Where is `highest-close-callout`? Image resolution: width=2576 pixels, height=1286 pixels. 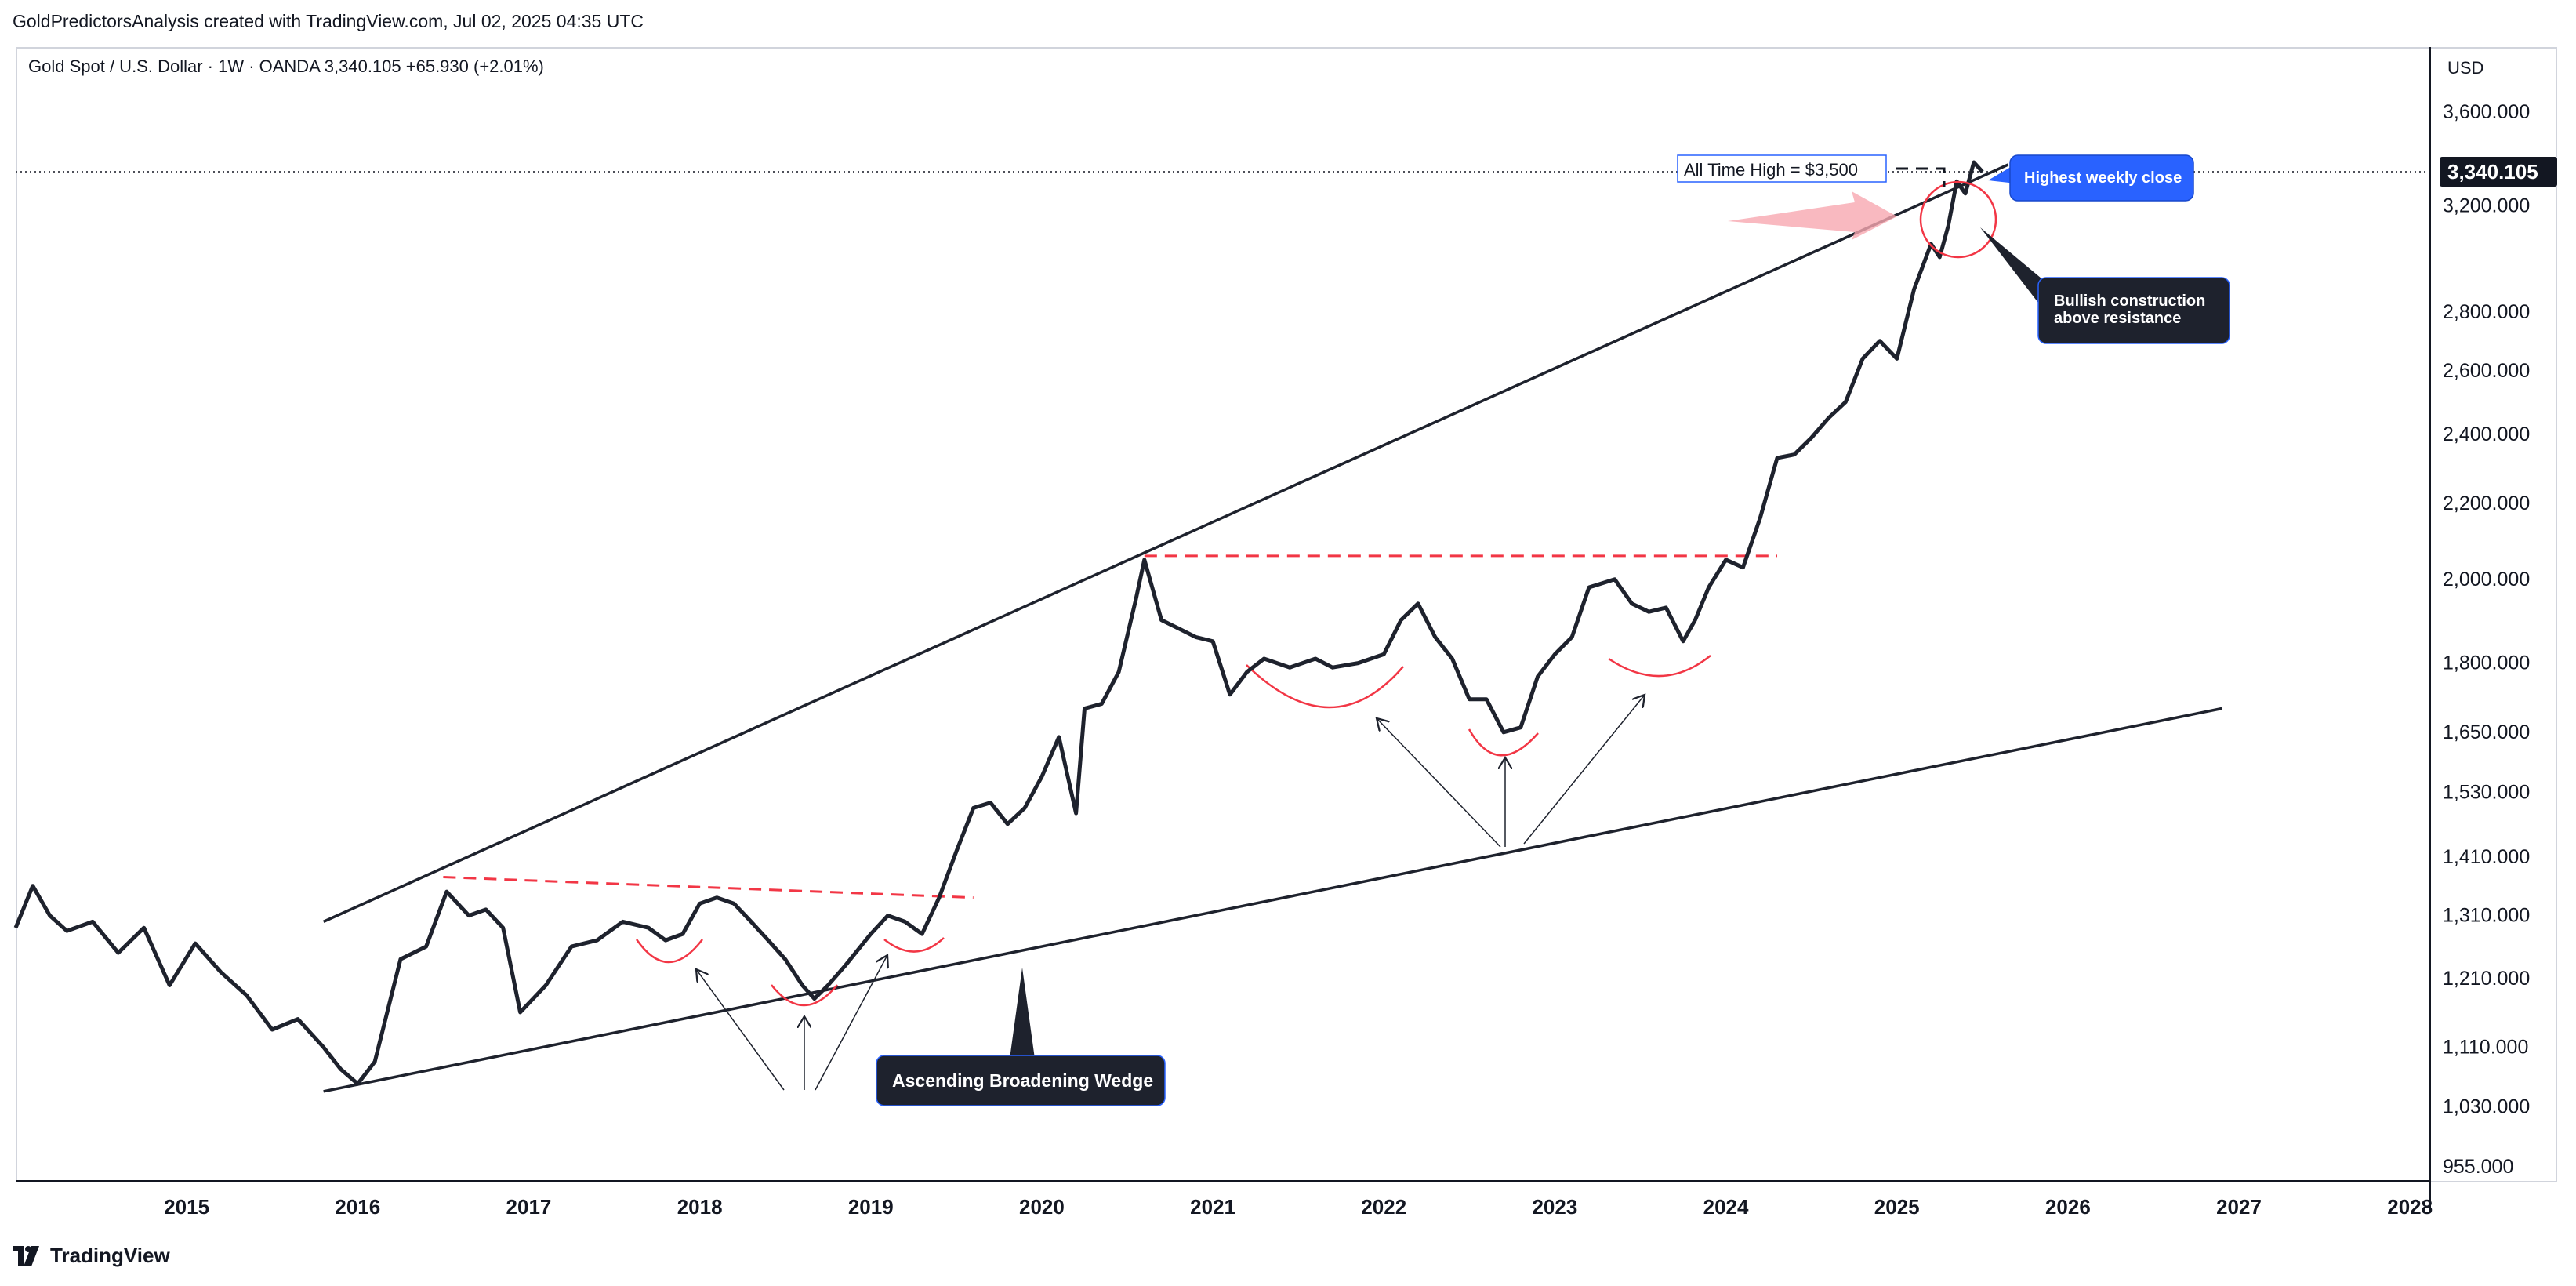 highest-close-callout is located at coordinates (2101, 178).